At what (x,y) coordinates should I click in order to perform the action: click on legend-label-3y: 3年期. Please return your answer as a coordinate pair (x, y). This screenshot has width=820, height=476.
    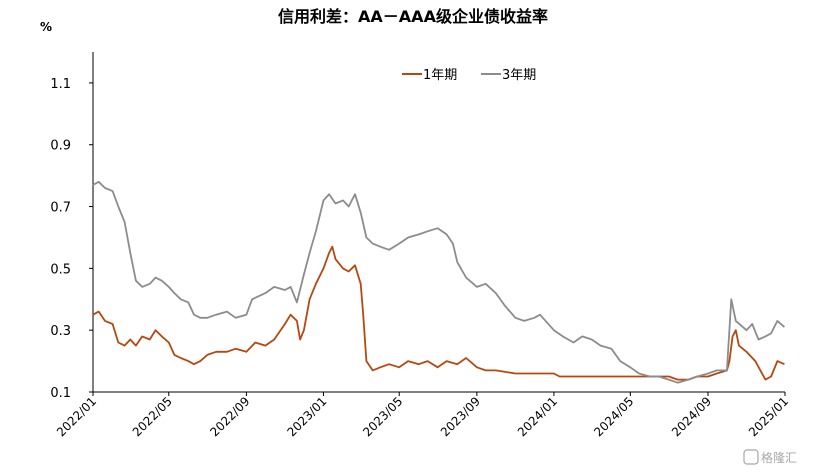
    Looking at the image, I should click on (519, 75).